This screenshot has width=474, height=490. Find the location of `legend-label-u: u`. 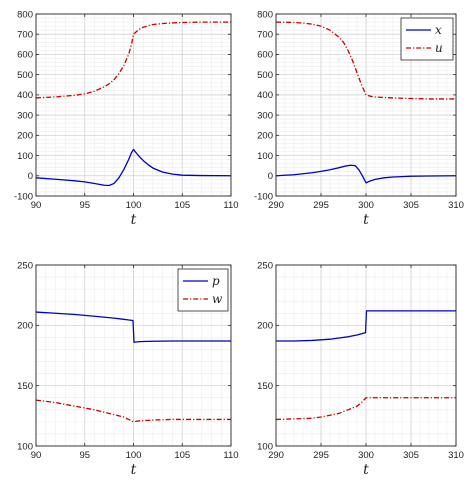

legend-label-u: u is located at coordinates (439, 48).